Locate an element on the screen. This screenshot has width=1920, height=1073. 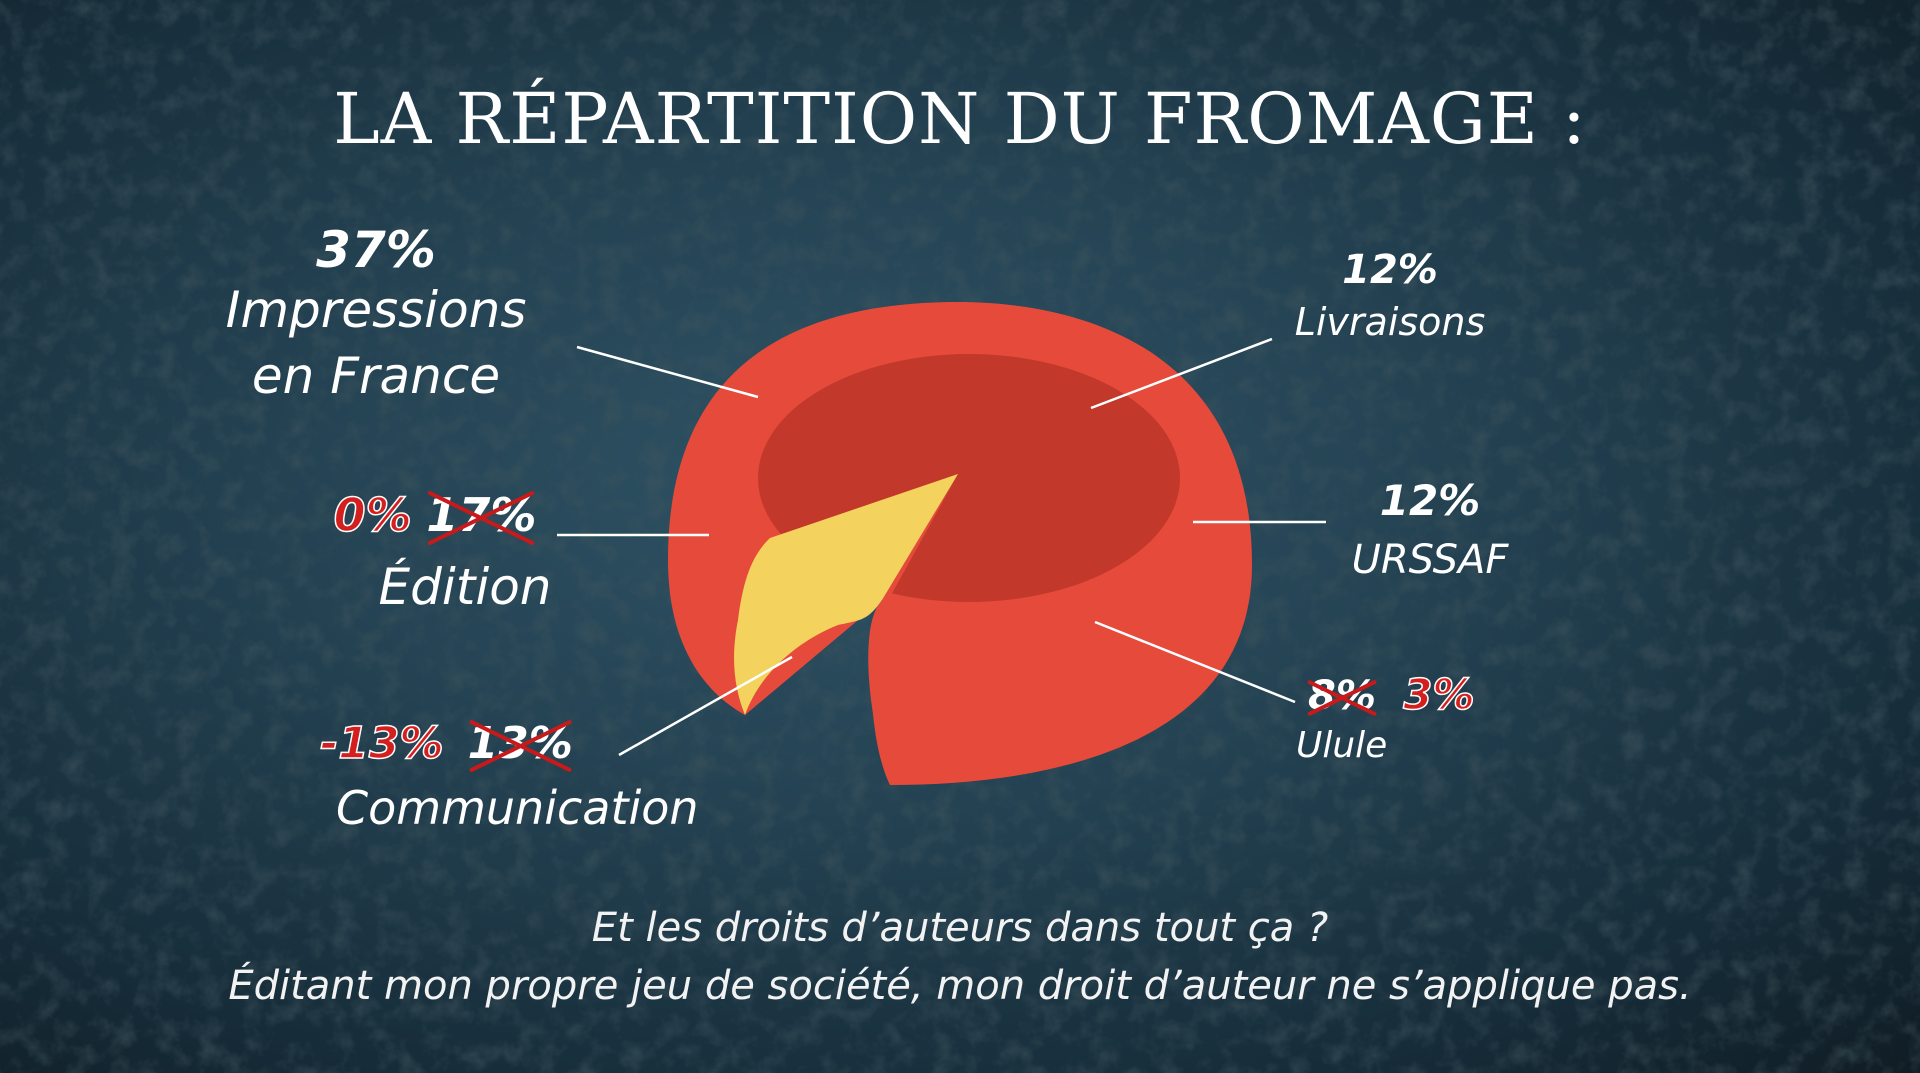
leader-line-livraisons is located at coordinates (1181, 373).